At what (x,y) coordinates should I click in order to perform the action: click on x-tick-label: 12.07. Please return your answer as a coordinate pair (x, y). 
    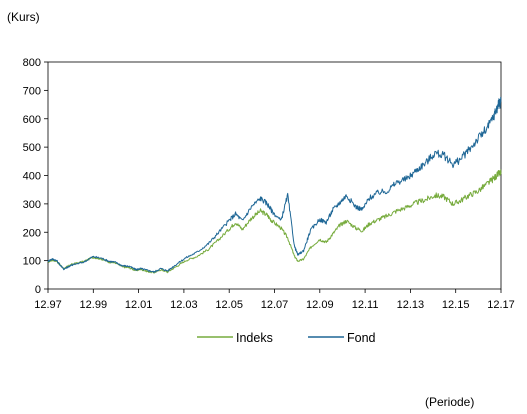
    Looking at the image, I should click on (275, 305).